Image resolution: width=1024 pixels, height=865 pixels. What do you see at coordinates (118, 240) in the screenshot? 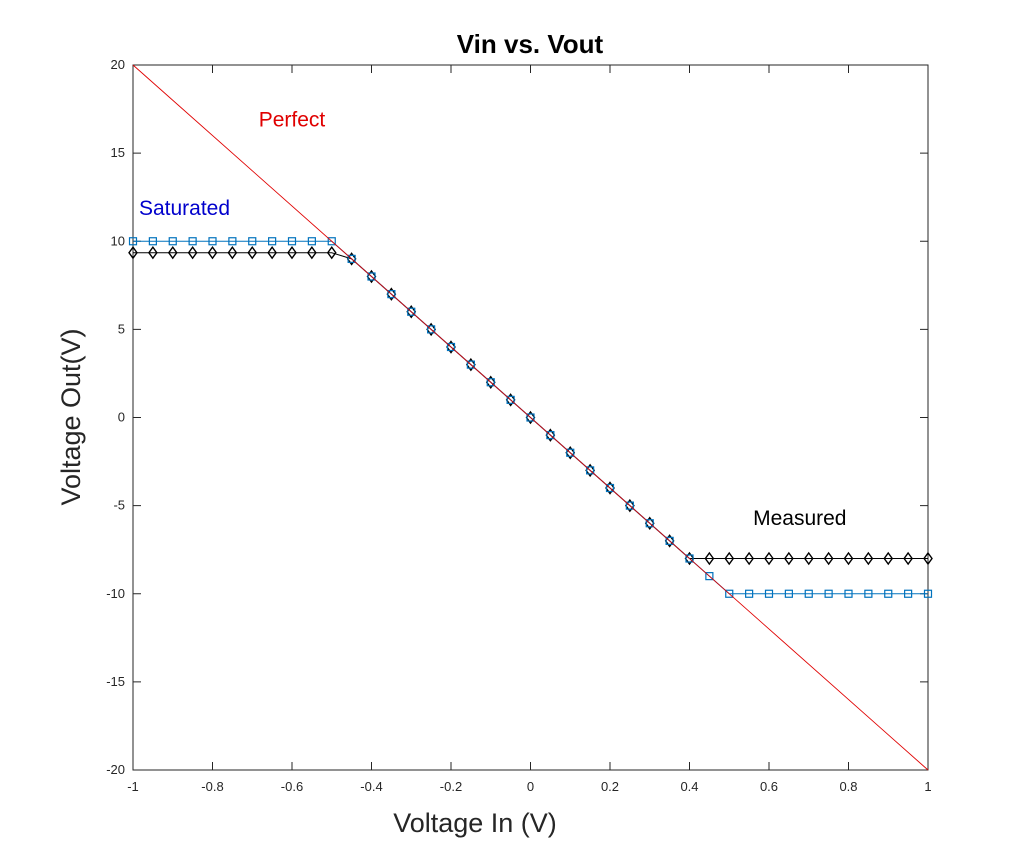
I see `y-tick-label: 10` at bounding box center [118, 240].